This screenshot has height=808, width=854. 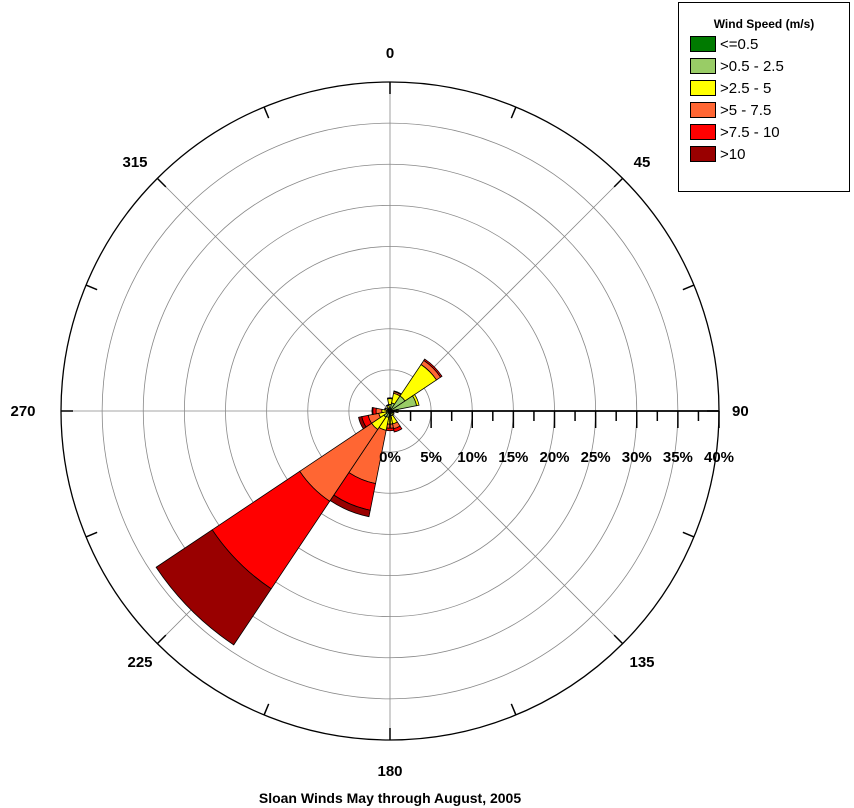 What do you see at coordinates (637, 457) in the screenshot?
I see `radial-tick-label: 30%` at bounding box center [637, 457].